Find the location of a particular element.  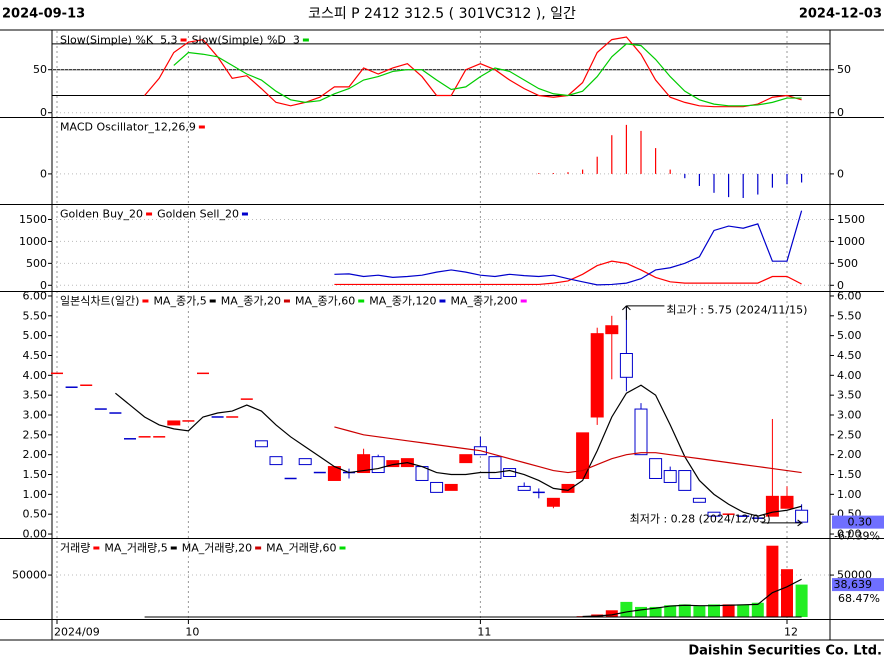

y-tick-label: 1.50 is located at coordinates (849, 474).